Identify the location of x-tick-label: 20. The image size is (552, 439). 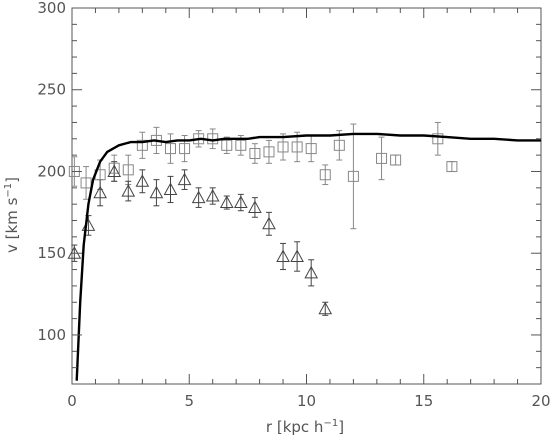
(540, 401).